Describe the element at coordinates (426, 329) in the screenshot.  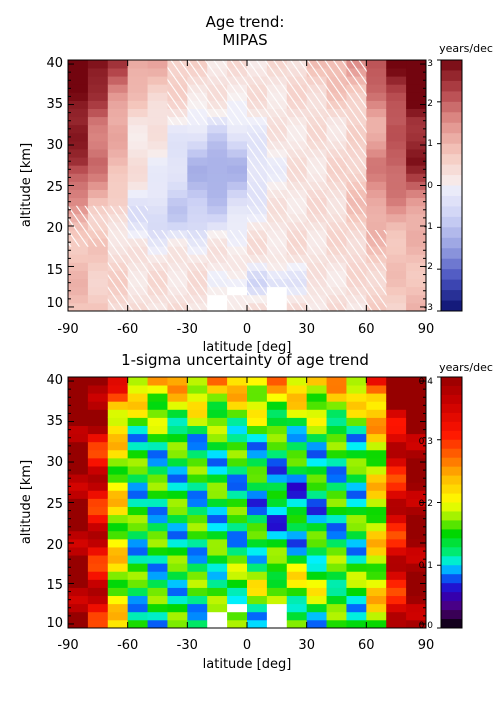
I see `top-x-tick-label: 90` at that location.